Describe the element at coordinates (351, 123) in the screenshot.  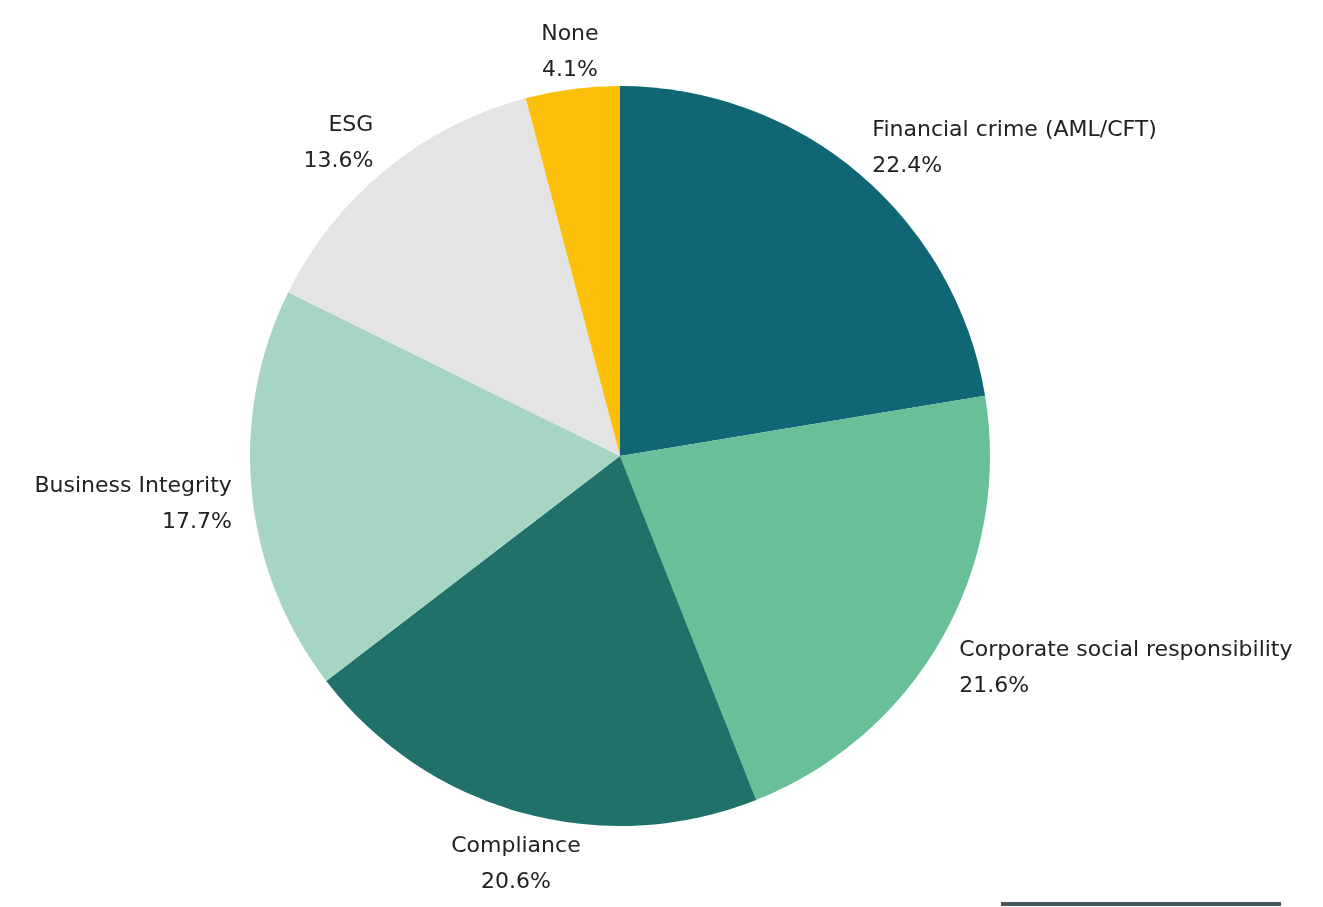
I see `slice-label: ESG` at that location.